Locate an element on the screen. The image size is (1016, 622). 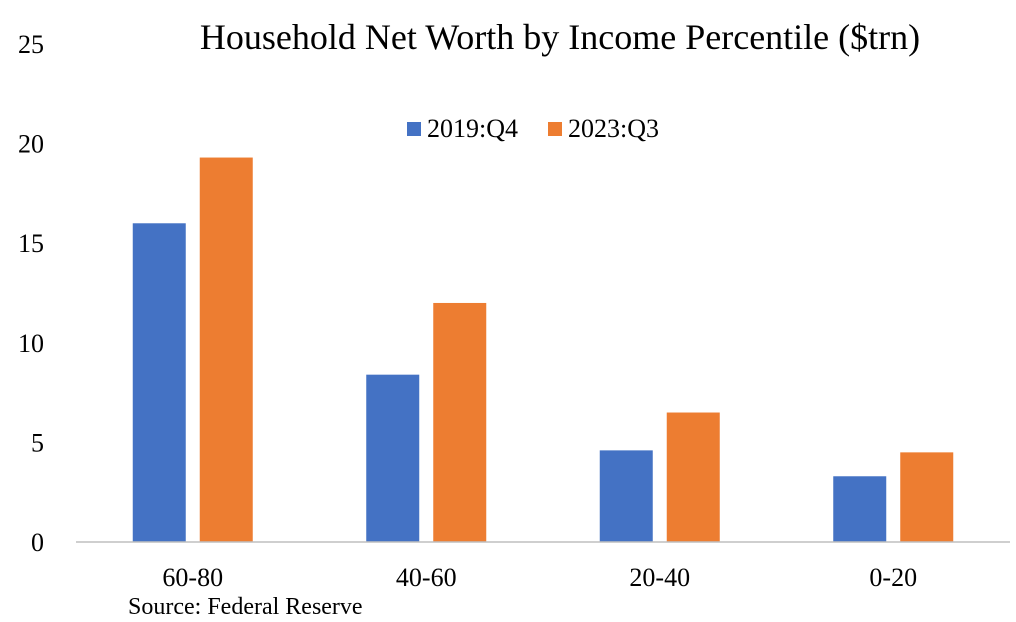
y-tick-label: 0 is located at coordinates (37, 542).